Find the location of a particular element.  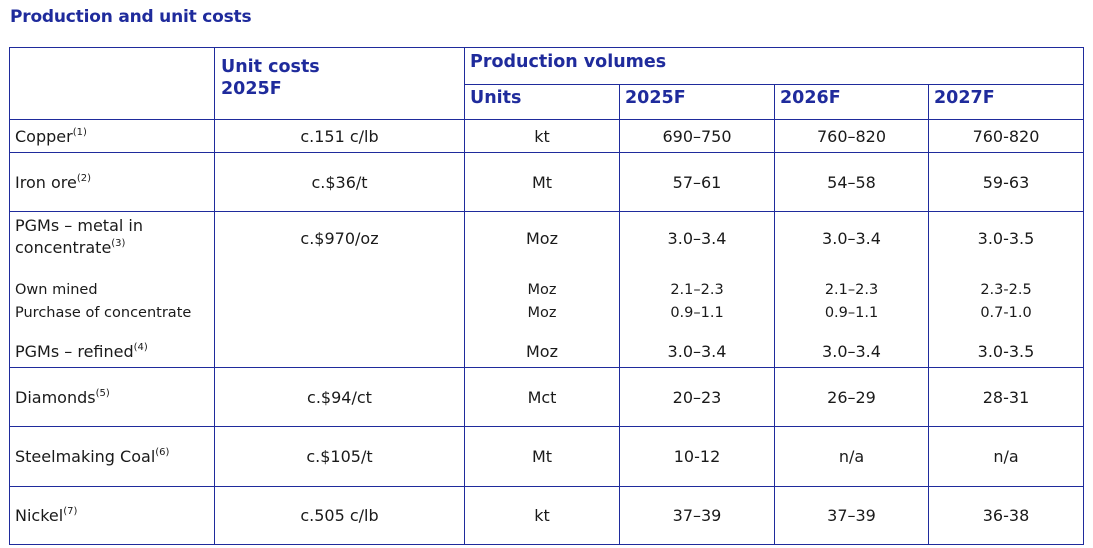

purchase-label: Purchase of concentrate is located at coordinates (103, 313).